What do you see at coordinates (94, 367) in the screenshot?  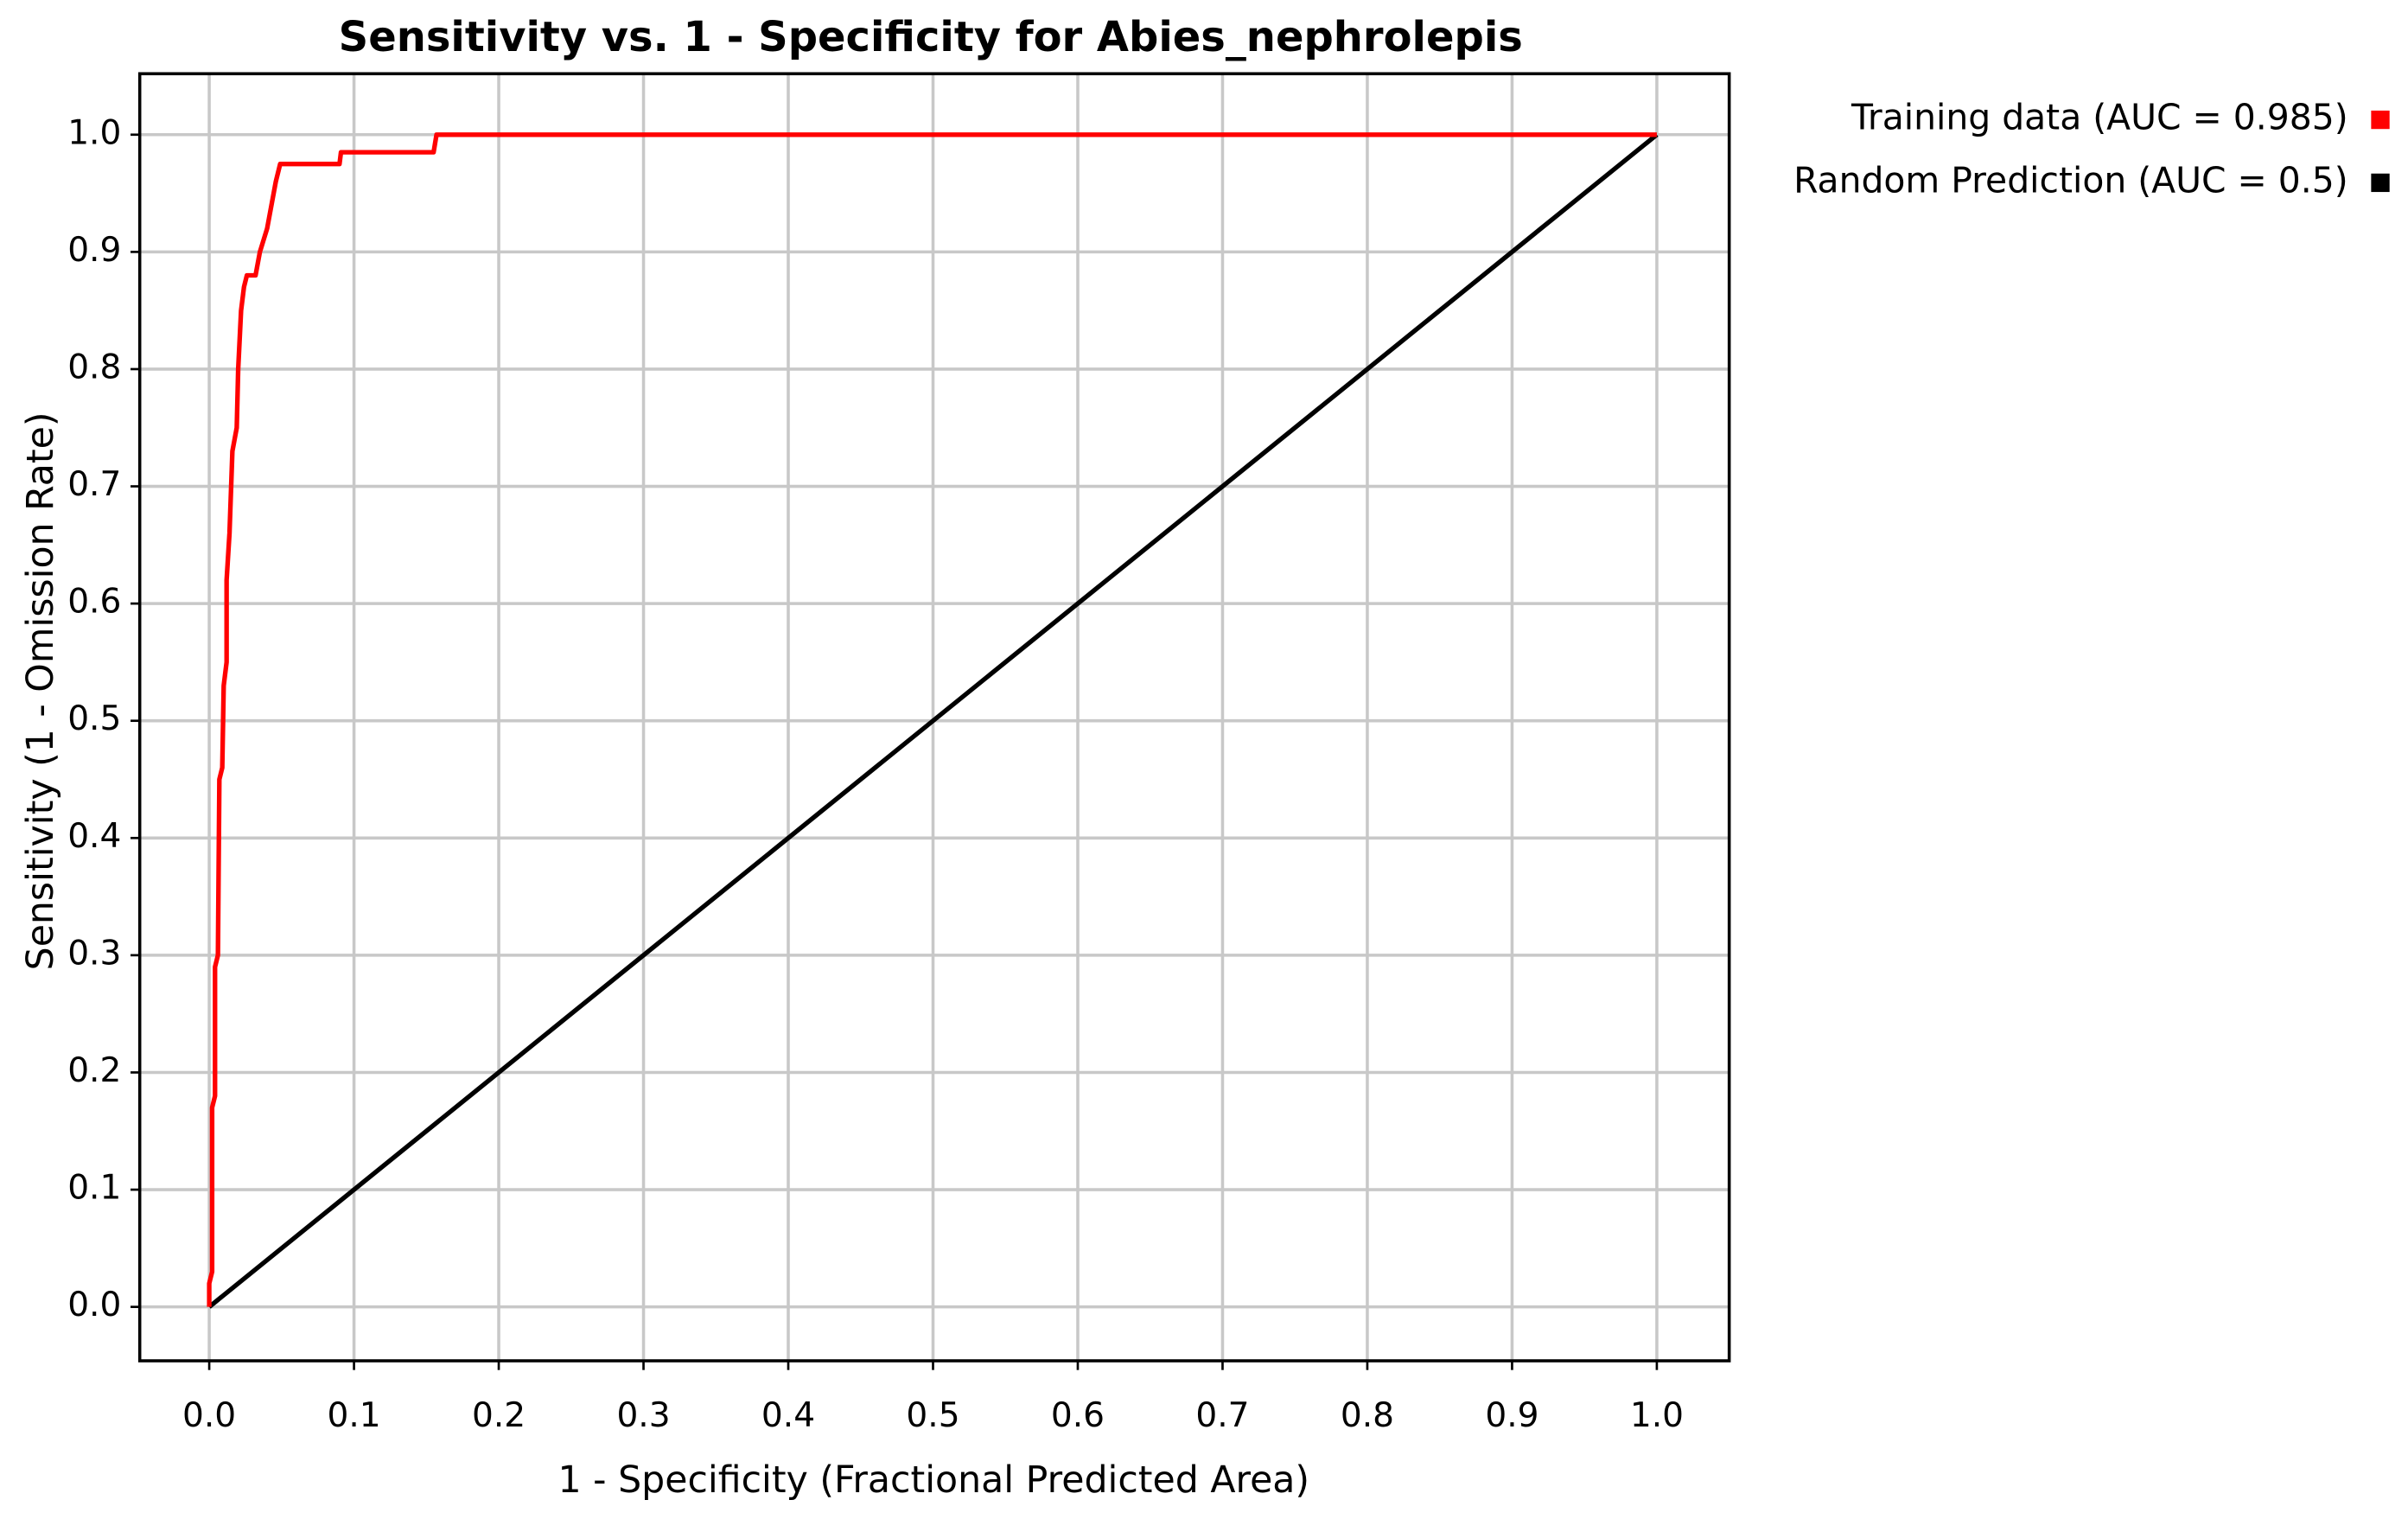 I see `y-tick-label: 0.8` at bounding box center [94, 367].